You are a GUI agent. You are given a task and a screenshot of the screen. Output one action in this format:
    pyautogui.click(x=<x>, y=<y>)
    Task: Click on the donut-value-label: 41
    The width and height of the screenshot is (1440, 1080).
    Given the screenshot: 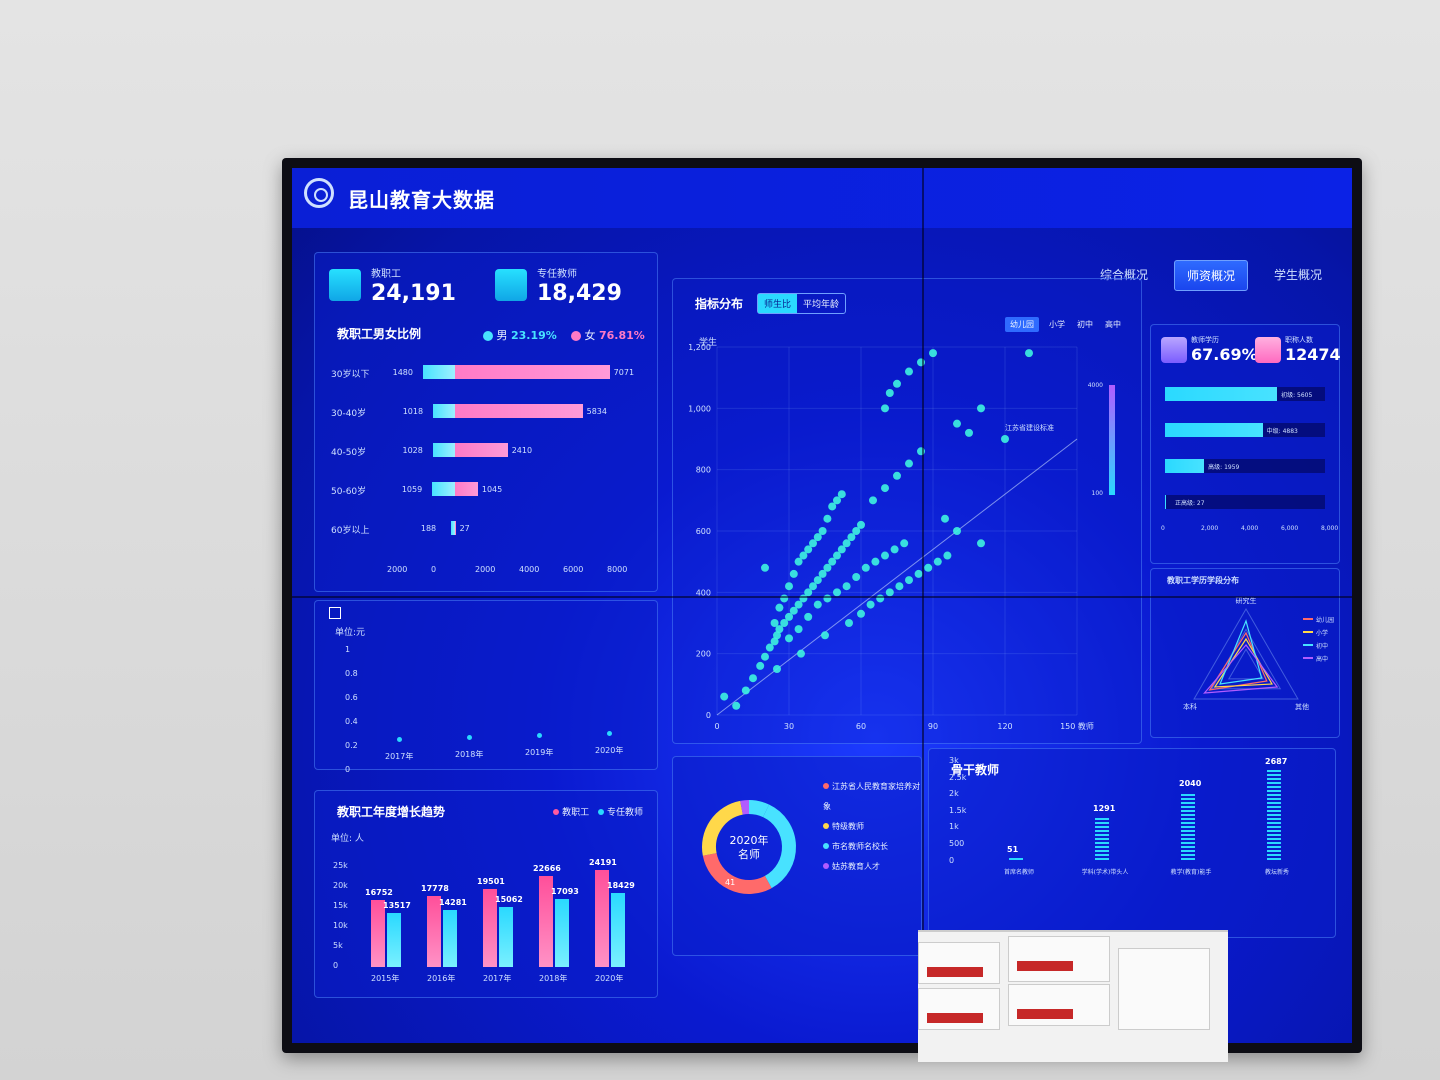 What is the action you would take?
    pyautogui.click(x=730, y=882)
    